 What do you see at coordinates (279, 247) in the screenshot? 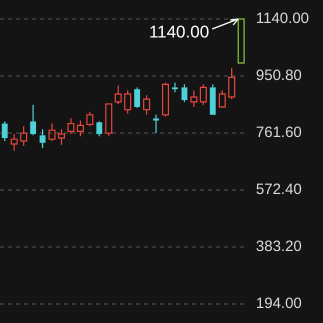
I see `y-tick-label: 383.20` at bounding box center [279, 247].